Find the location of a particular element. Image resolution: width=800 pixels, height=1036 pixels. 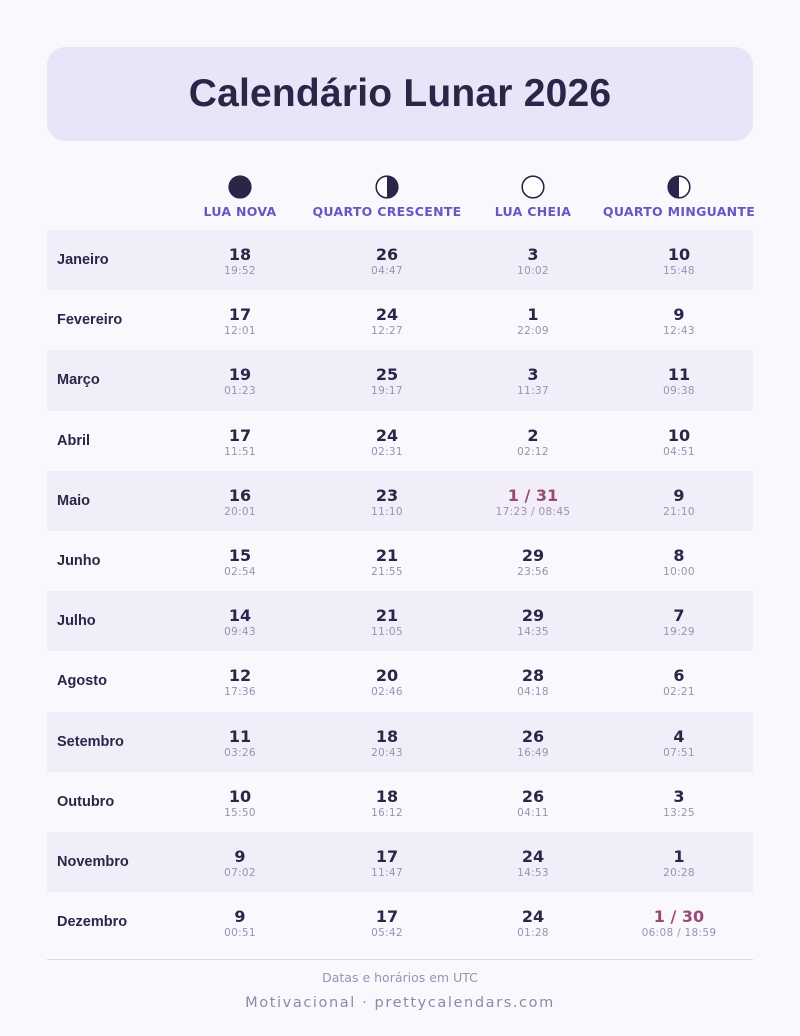

phase-time: 11:51 is located at coordinates (240, 451).